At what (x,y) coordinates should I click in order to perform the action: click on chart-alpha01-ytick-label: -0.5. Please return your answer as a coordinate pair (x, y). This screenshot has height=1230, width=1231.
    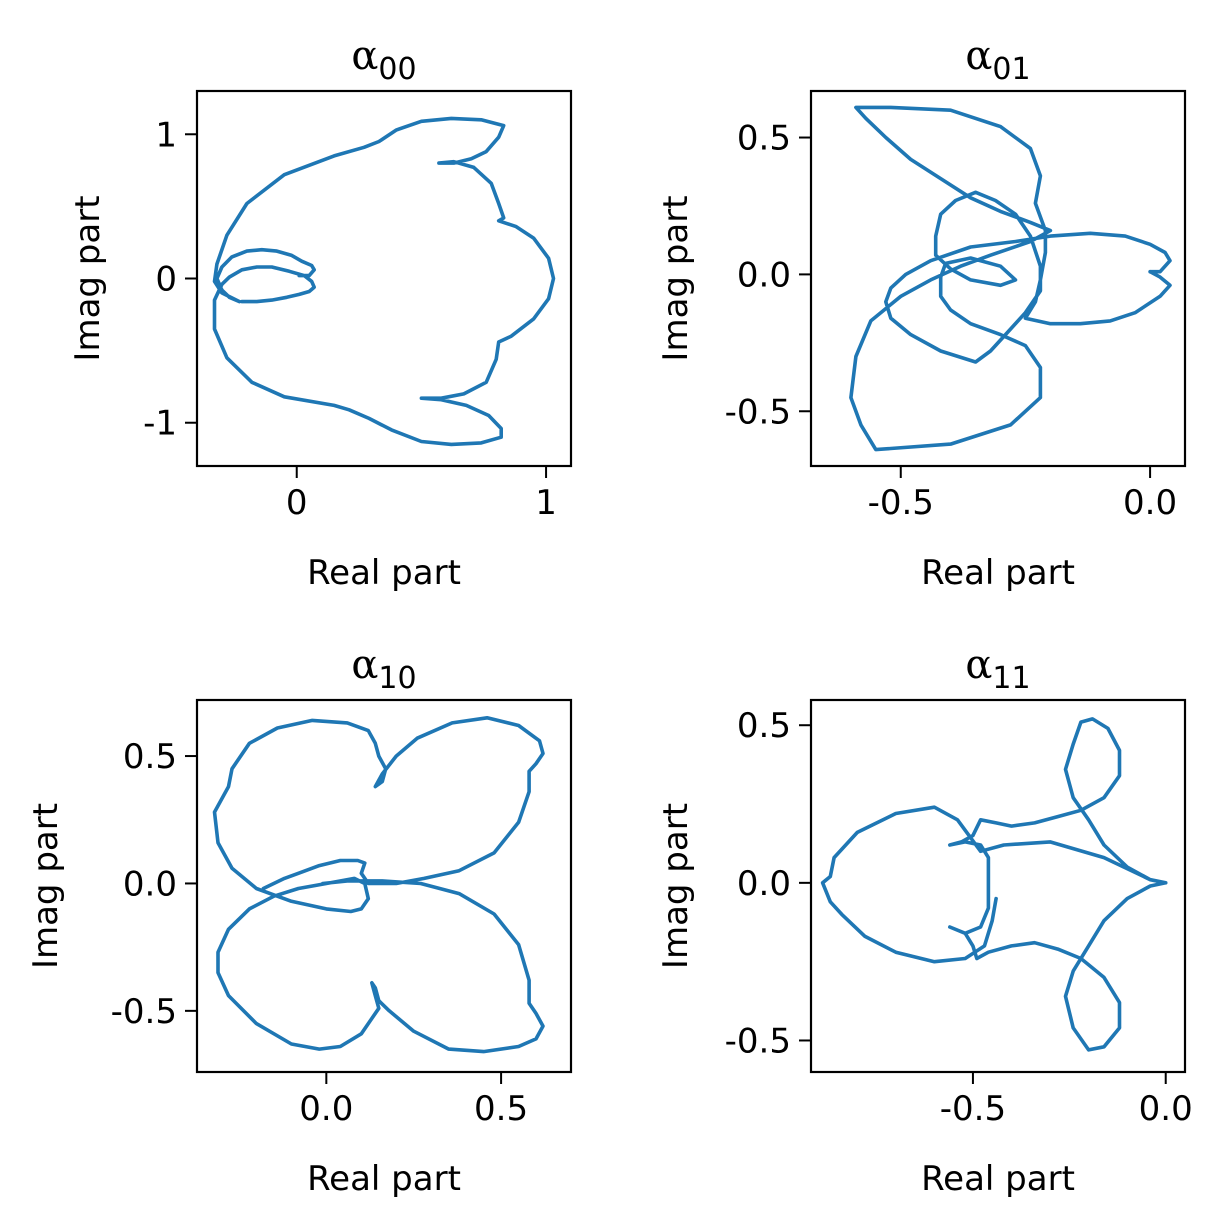
    Looking at the image, I should click on (758, 412).